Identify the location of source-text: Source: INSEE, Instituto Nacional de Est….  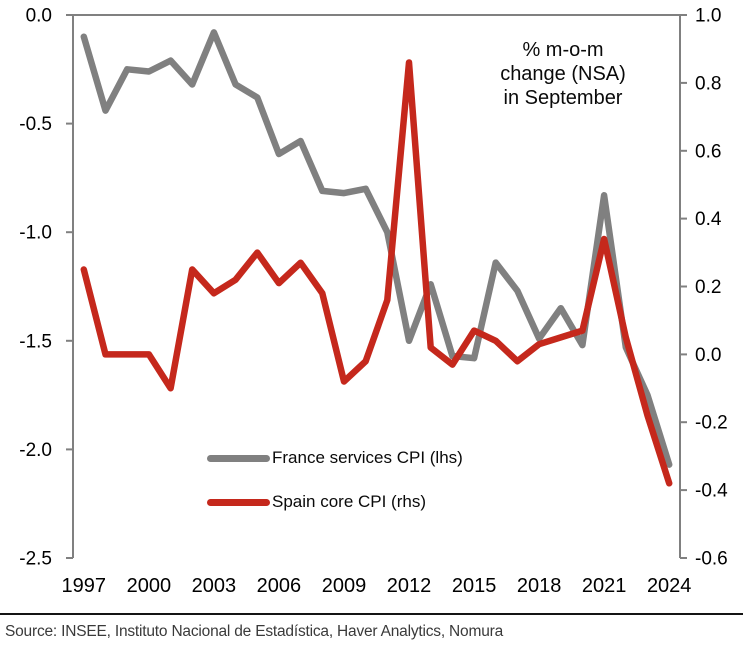
(254, 631).